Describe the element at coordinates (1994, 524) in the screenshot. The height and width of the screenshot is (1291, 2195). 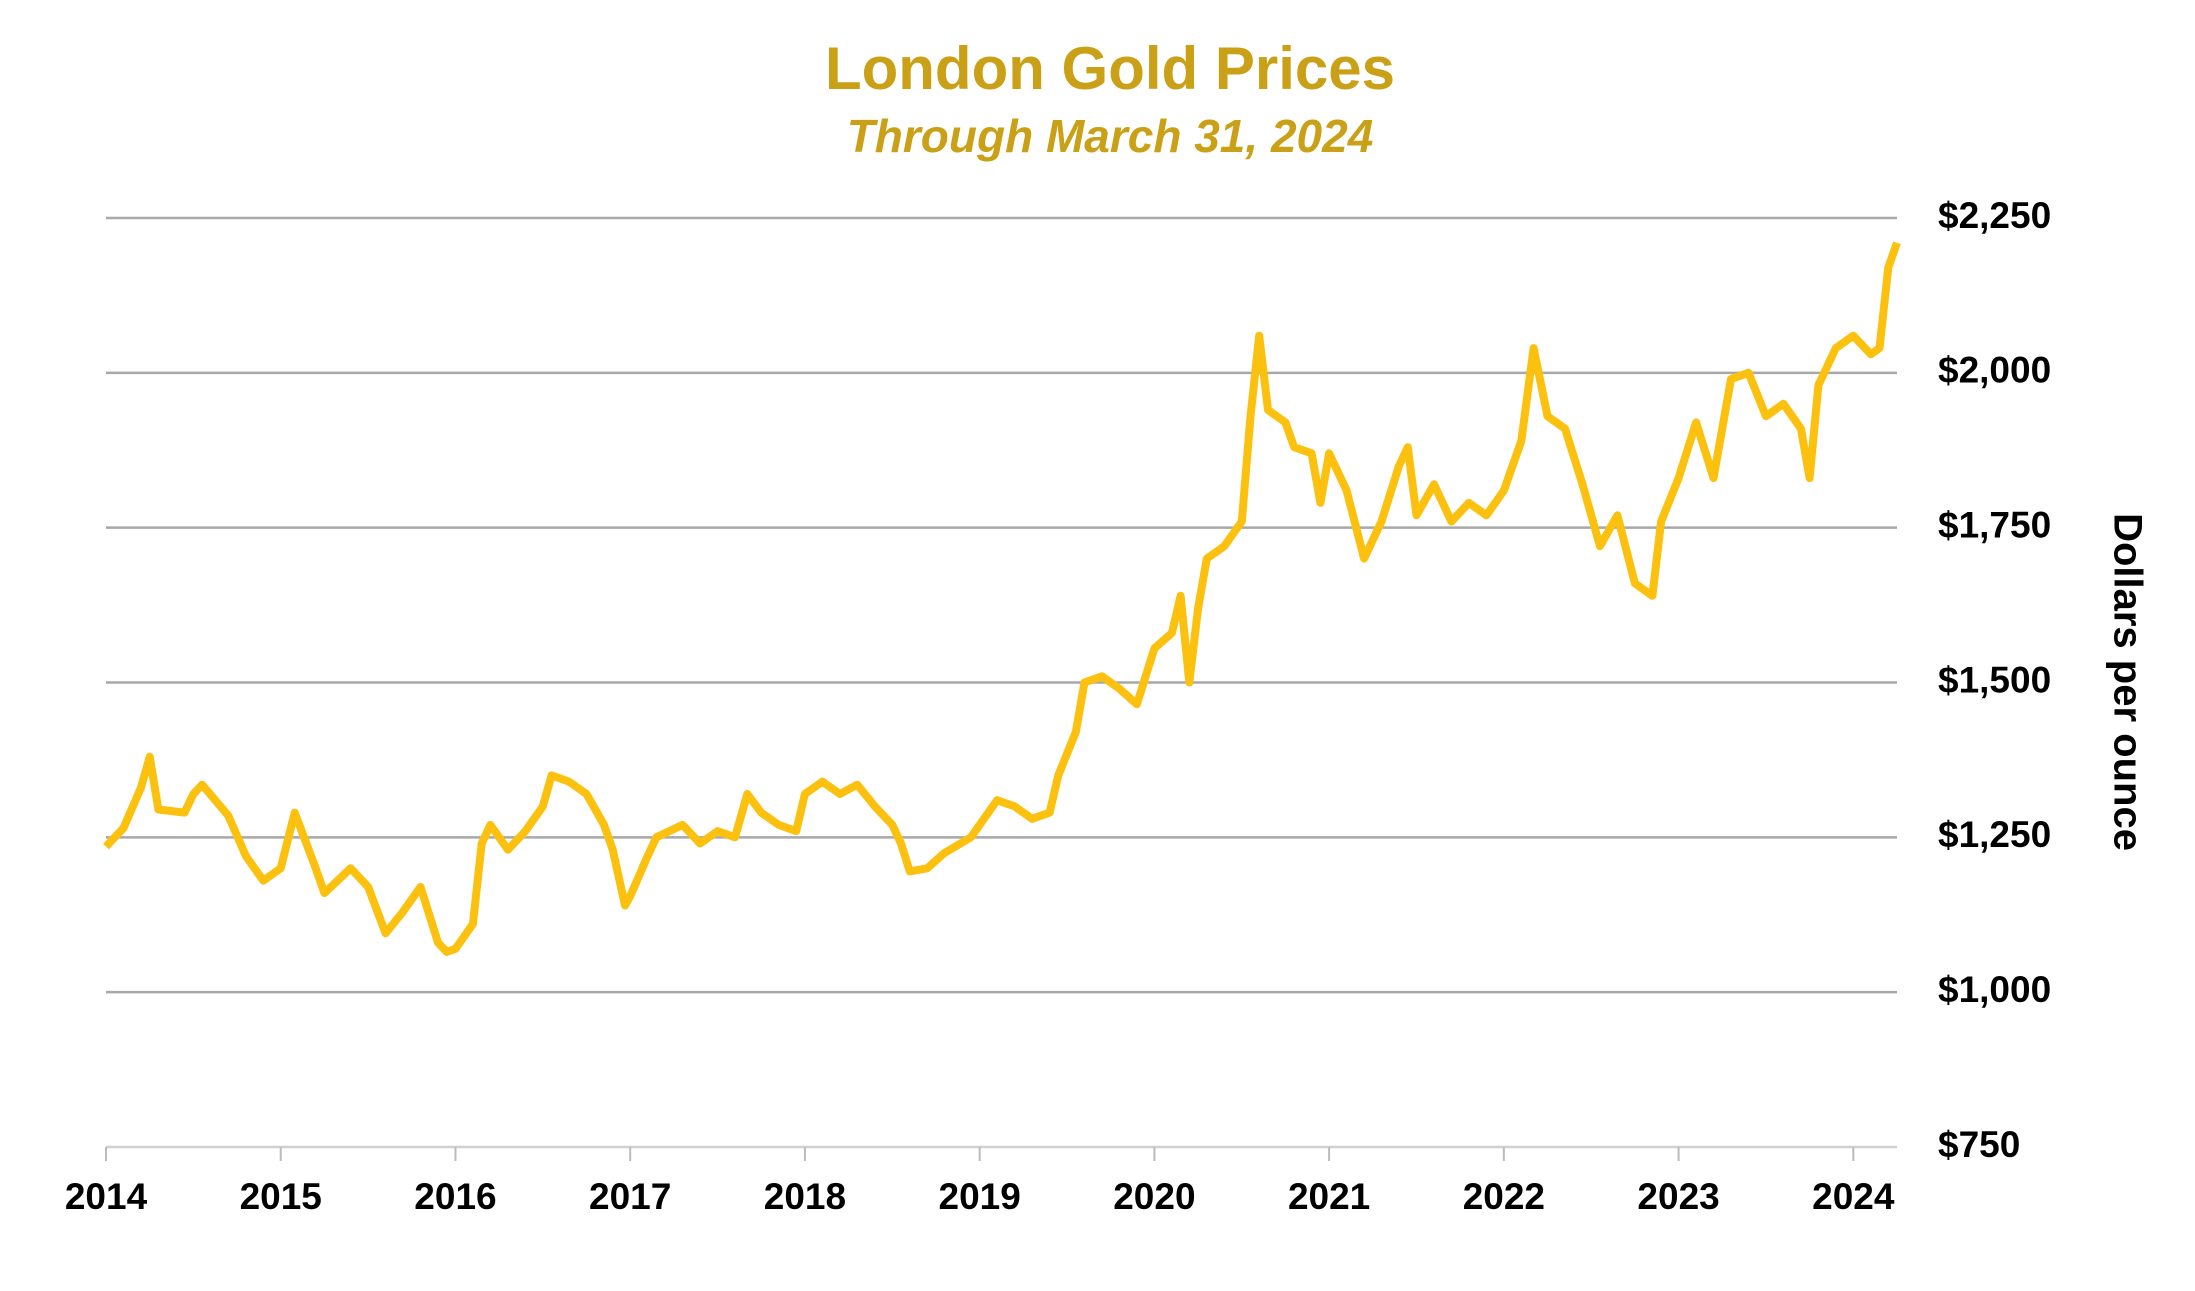
I see `y-tick-label: $1,750` at that location.